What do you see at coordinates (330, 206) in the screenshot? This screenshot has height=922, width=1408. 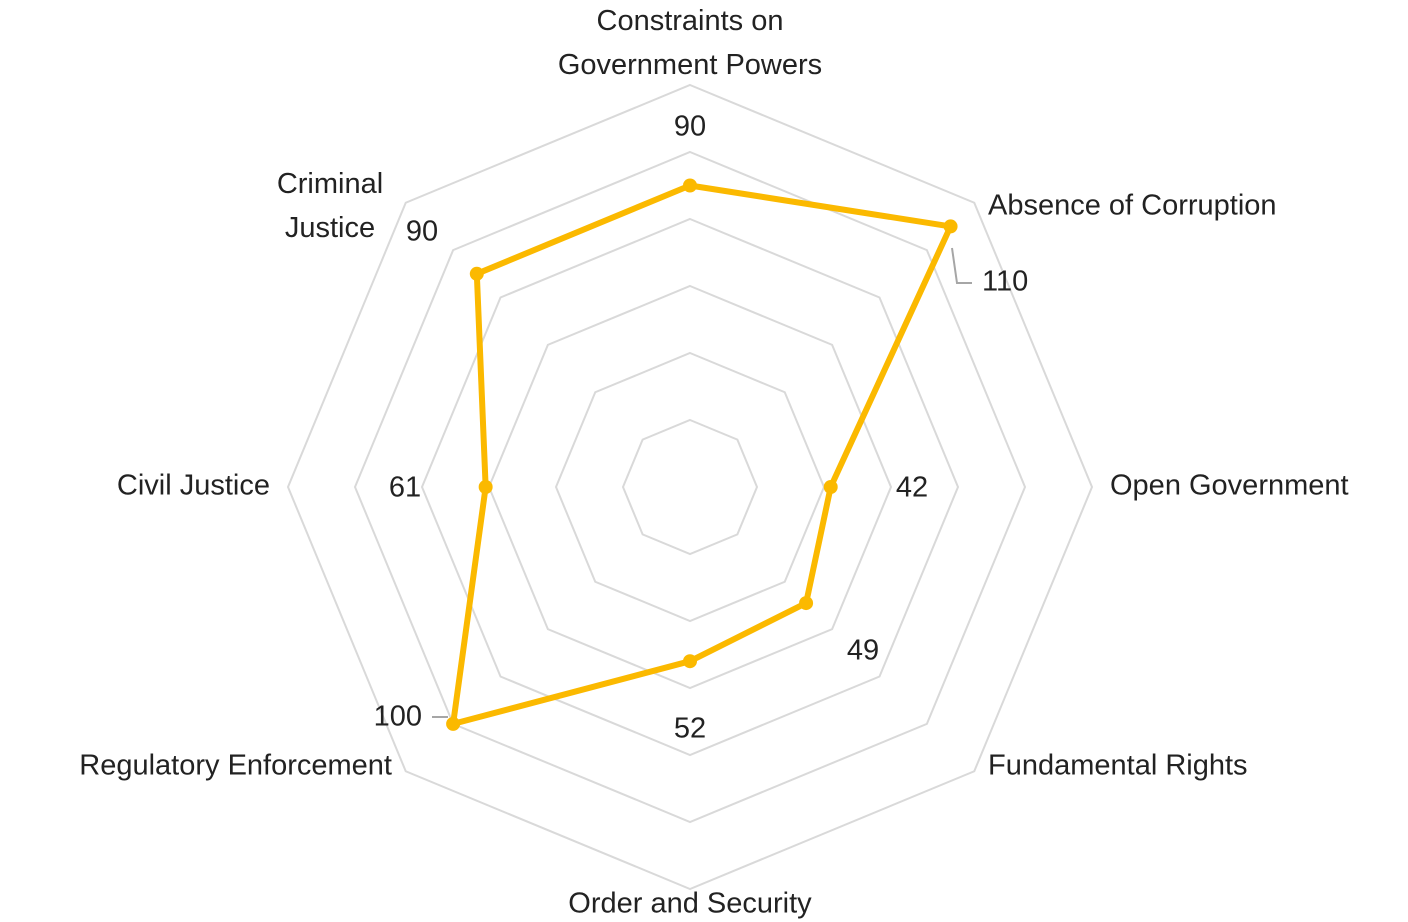 I see `category-label: Criminal Justice` at bounding box center [330, 206].